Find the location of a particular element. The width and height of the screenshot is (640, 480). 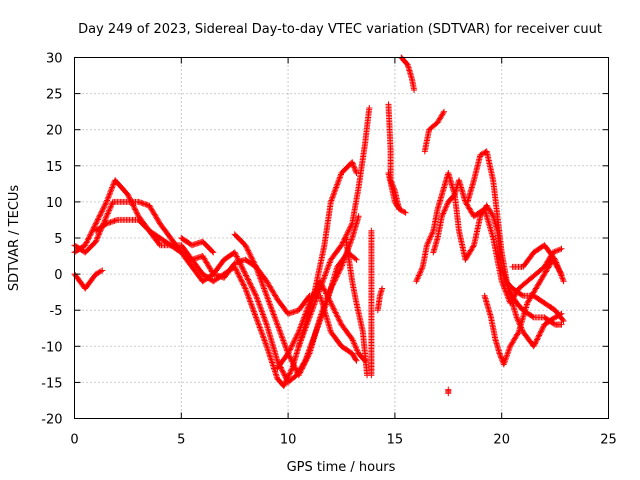

series-arc-u is located at coordinates (538, 263).